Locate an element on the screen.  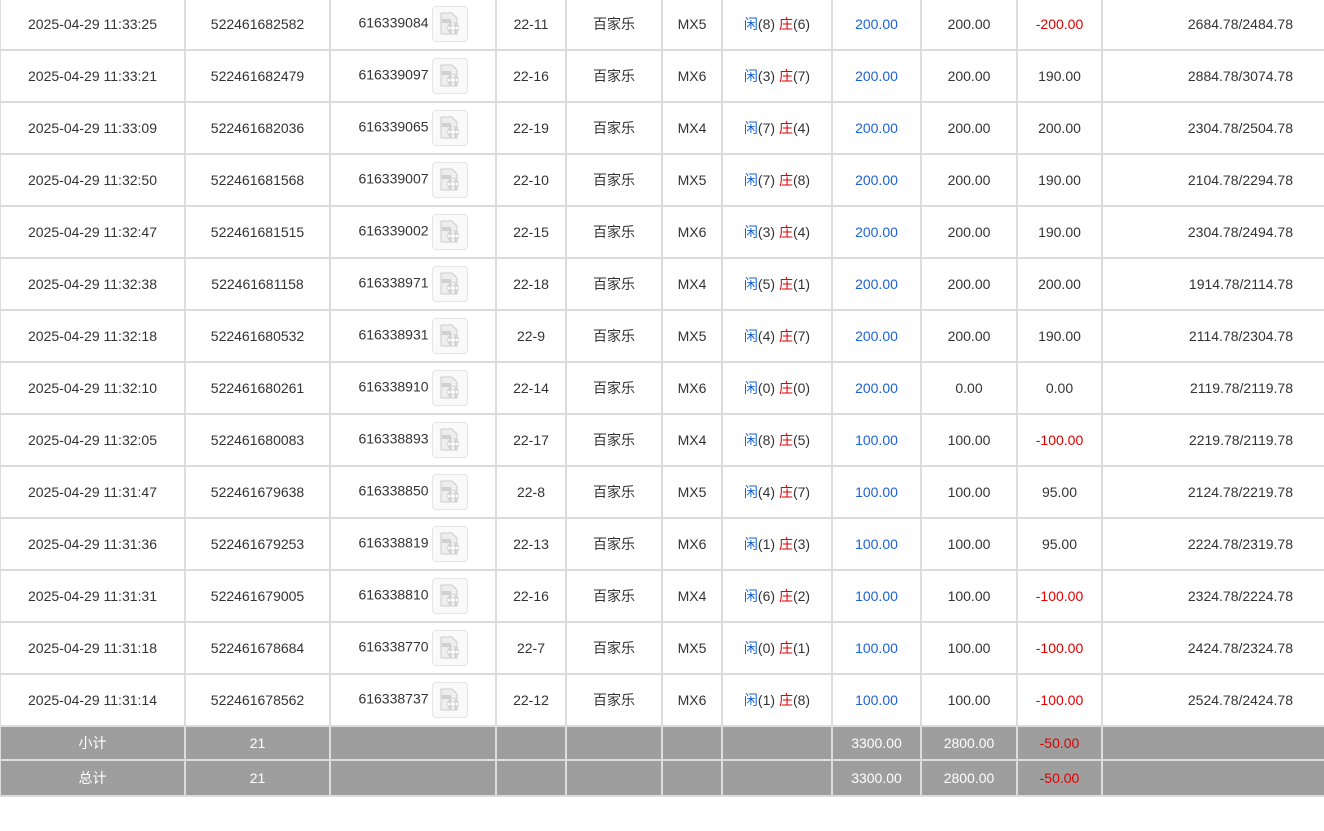
shoe-number: 22-12 is located at coordinates (531, 700).